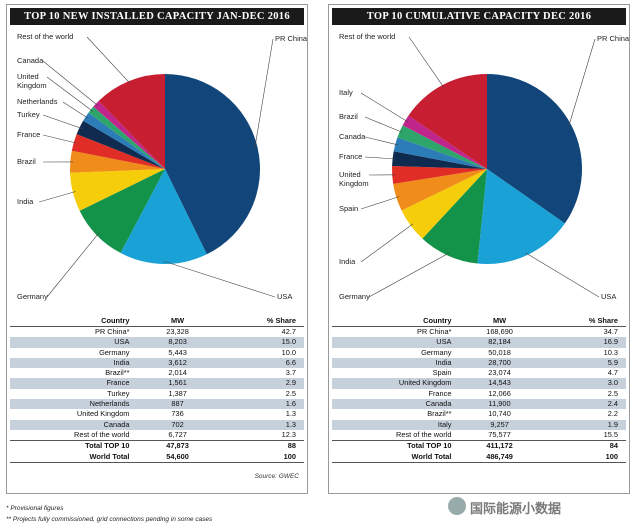 This screenshot has height=530, width=636. I want to click on table-cell-share: 1.3, so click(290, 414).